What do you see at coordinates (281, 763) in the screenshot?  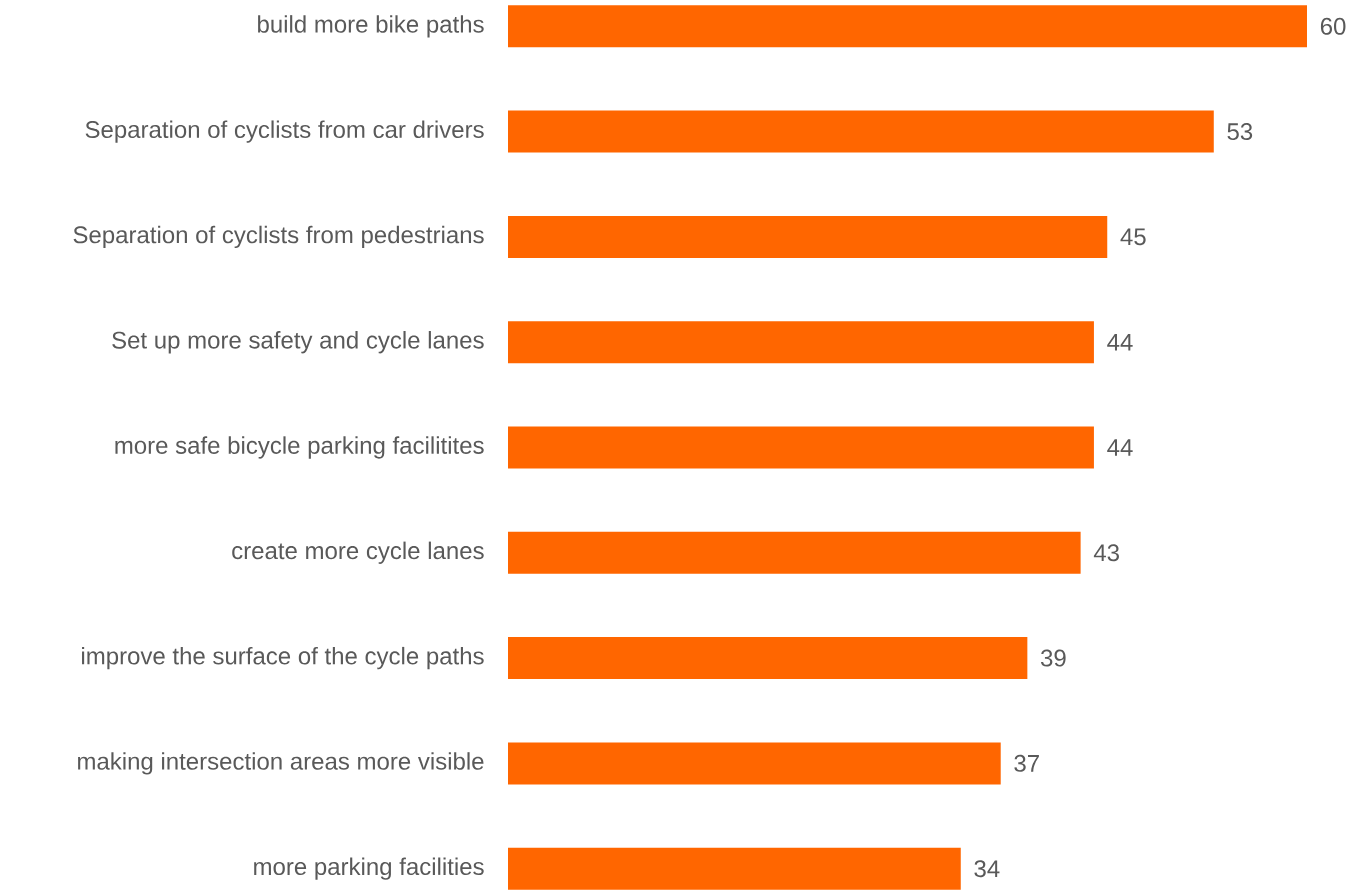 I see `y-tick-label: making intersection areas more visible` at bounding box center [281, 763].